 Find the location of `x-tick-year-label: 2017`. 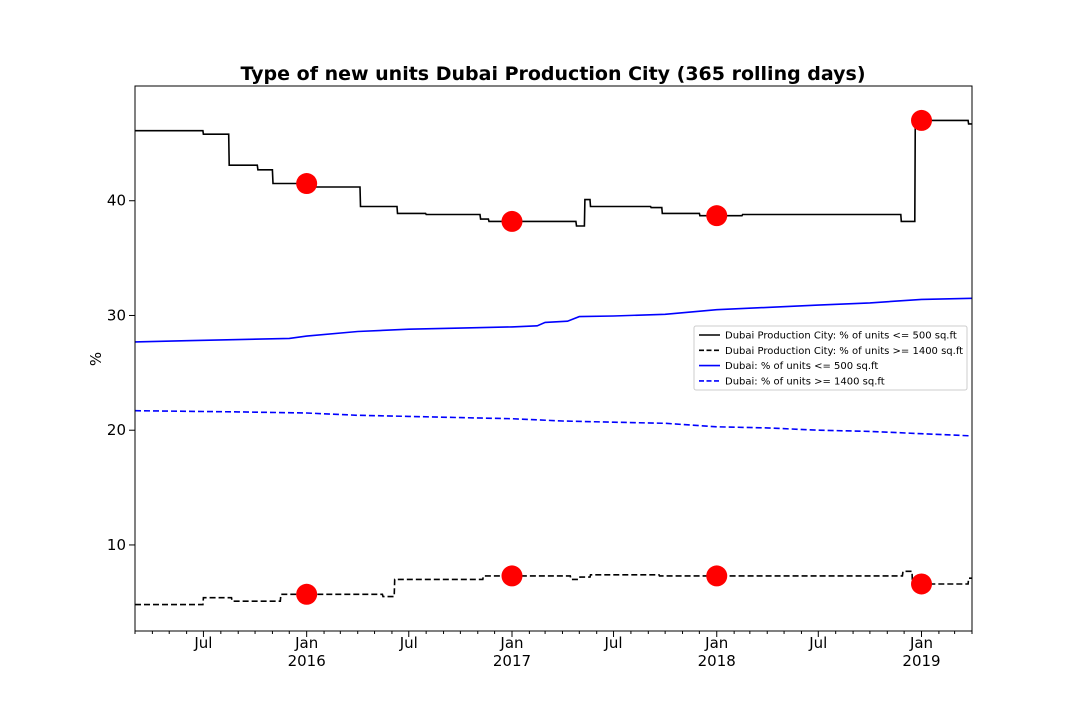

x-tick-year-label: 2017 is located at coordinates (512, 661).